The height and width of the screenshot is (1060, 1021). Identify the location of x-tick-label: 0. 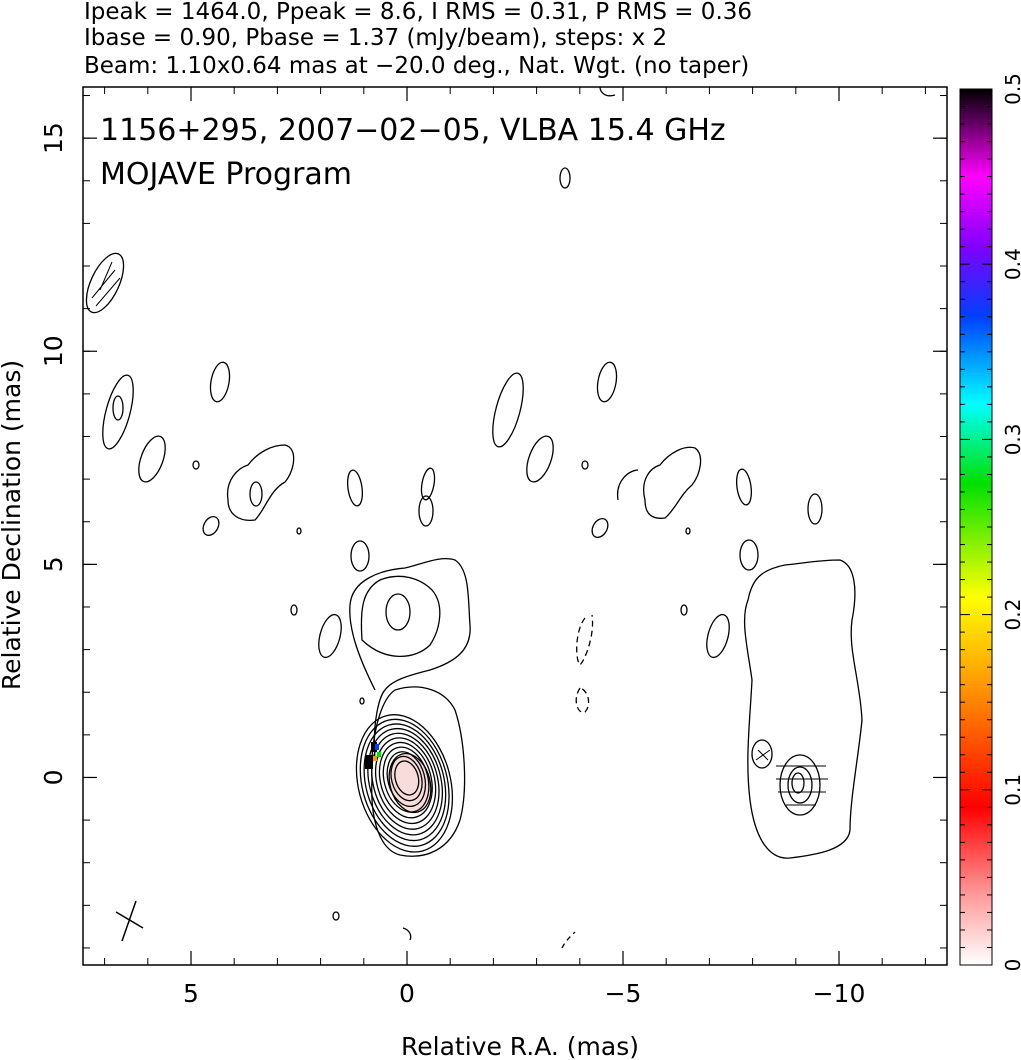
(407, 993).